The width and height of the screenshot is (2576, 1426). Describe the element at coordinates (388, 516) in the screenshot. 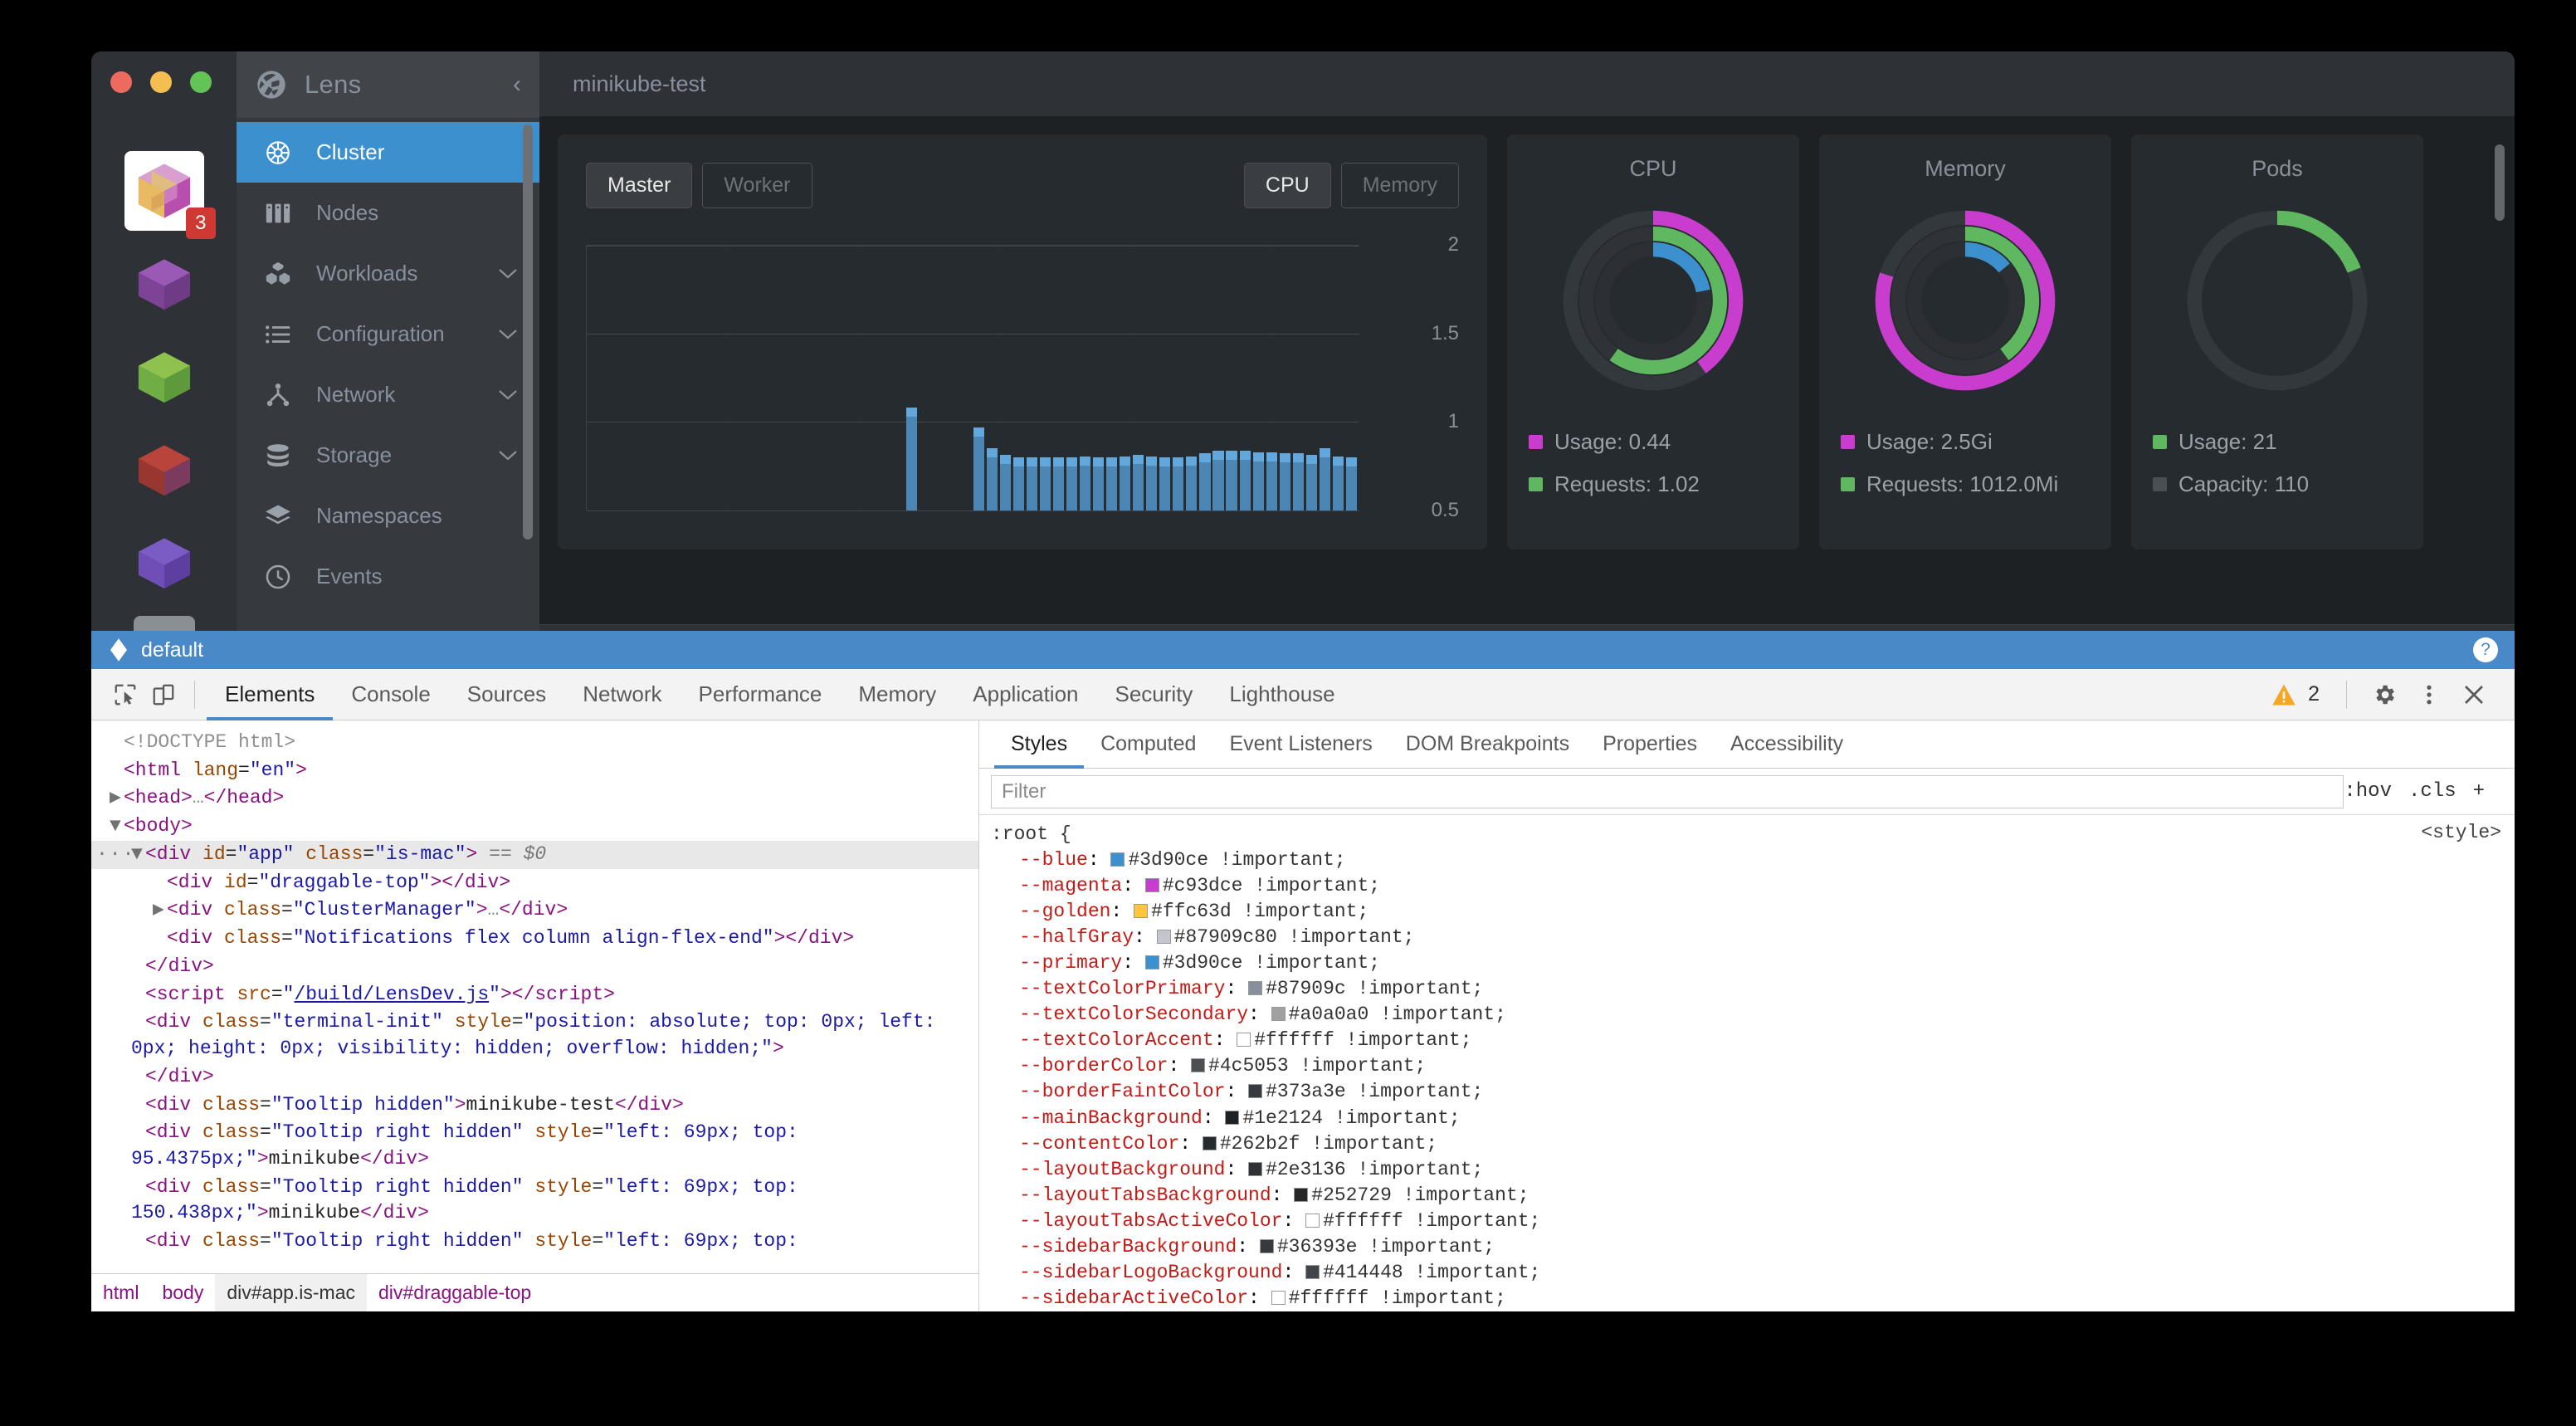

I see `sidebar-item-namespaces: Namespaces` at that location.